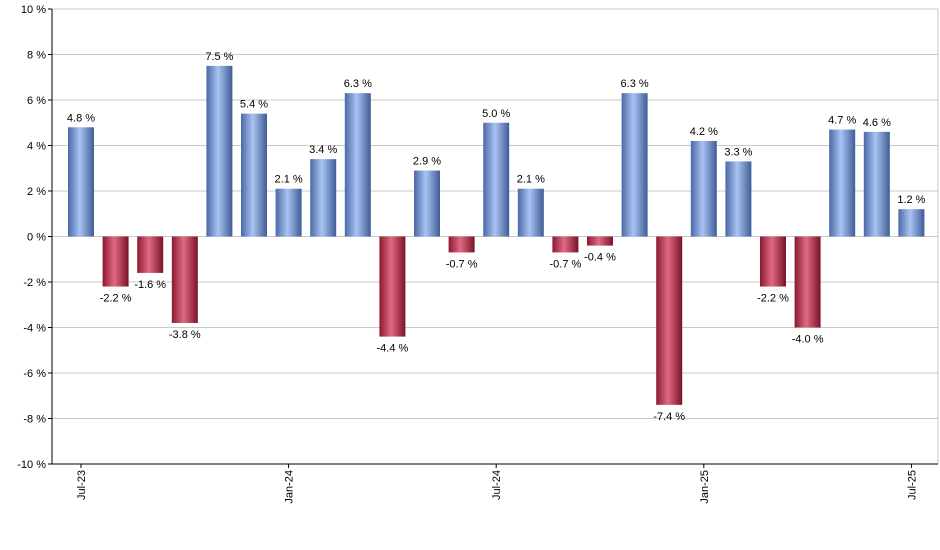 The height and width of the screenshot is (550, 940). What do you see at coordinates (842, 121) in the screenshot?
I see `bar-value-label: 4.7 %` at bounding box center [842, 121].